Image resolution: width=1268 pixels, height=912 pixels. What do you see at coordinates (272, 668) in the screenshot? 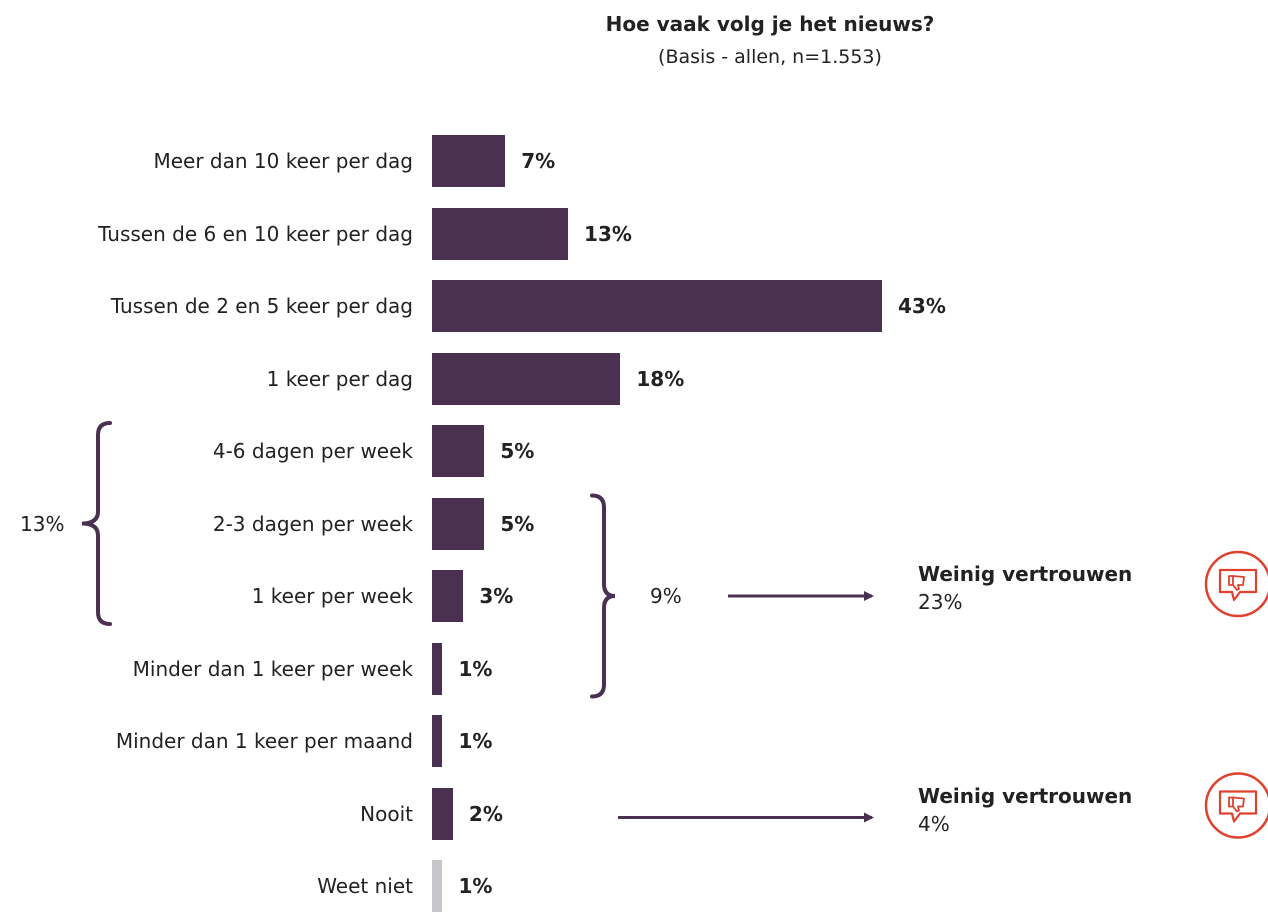
I see `category-label: Minder dan 1 keer per week` at bounding box center [272, 668].